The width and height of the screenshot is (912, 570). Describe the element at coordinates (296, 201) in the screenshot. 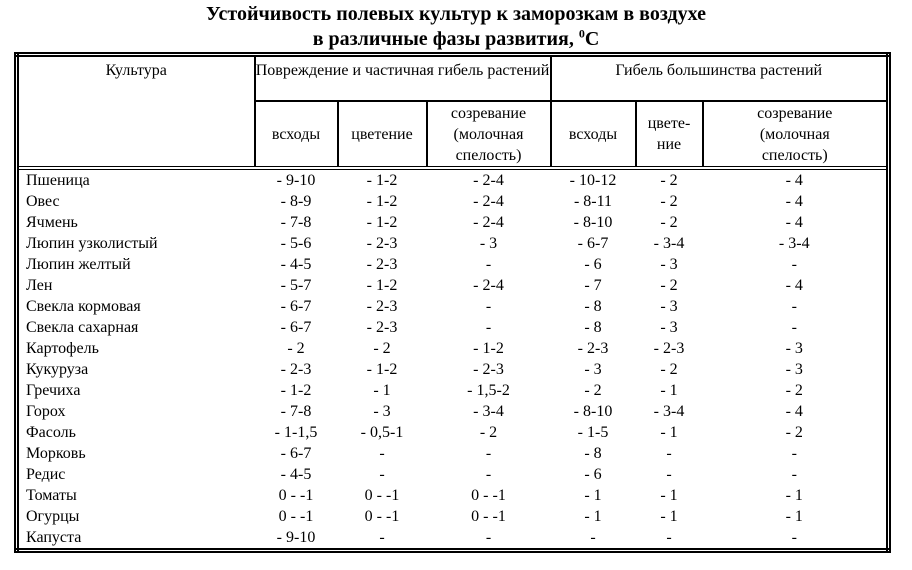

I see `value-cell: - 8-9` at that location.